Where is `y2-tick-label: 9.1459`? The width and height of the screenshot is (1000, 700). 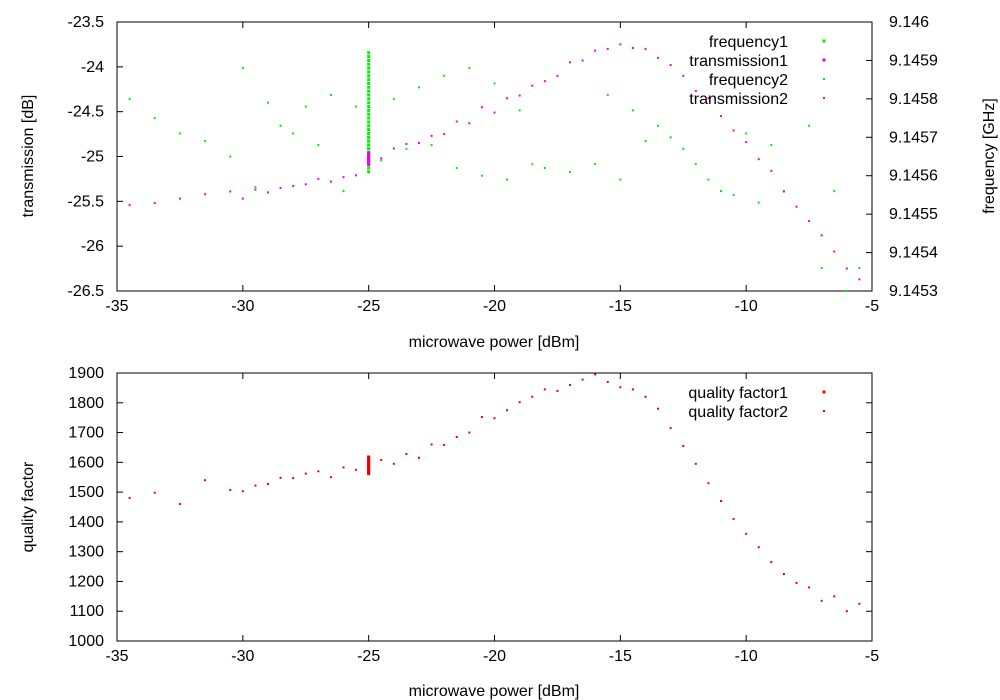 y2-tick-label: 9.1459 is located at coordinates (913, 60).